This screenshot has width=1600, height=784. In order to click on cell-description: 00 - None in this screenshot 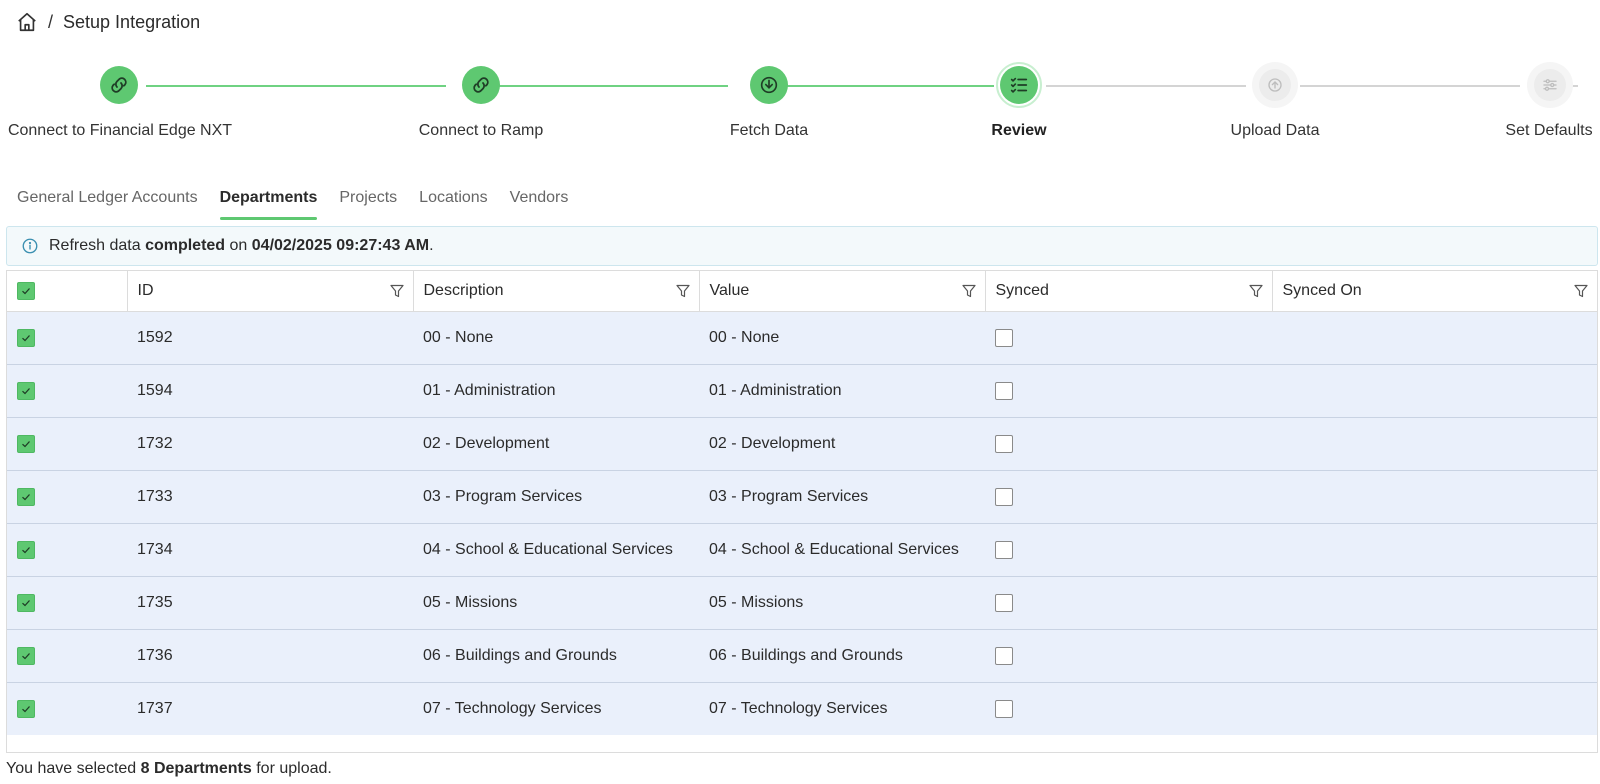, I will do `click(556, 338)`.